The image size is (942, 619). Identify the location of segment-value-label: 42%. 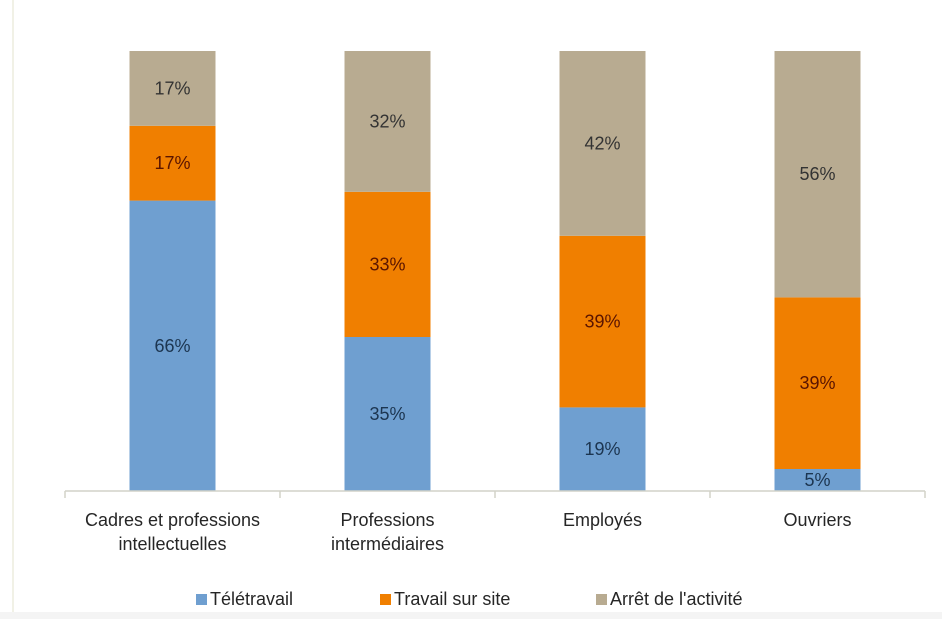
(602, 143).